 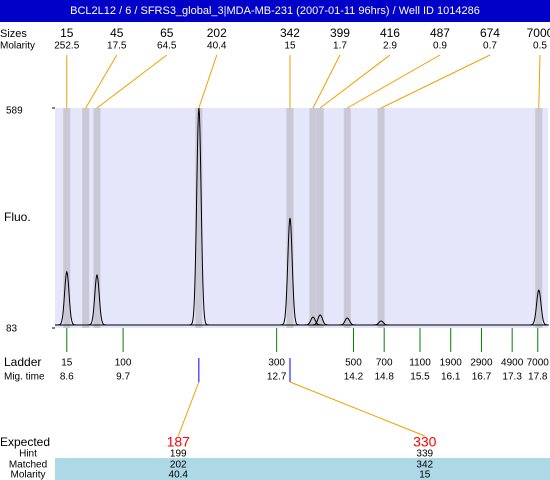 What do you see at coordinates (424, 454) in the screenshot?
I see `hint-size: 339` at bounding box center [424, 454].